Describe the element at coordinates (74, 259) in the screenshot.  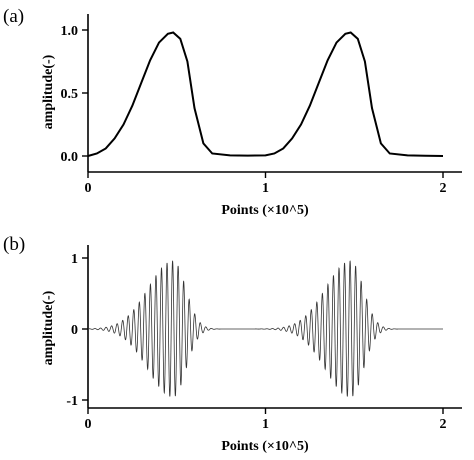
I see `y-tick-label: 1` at that location.